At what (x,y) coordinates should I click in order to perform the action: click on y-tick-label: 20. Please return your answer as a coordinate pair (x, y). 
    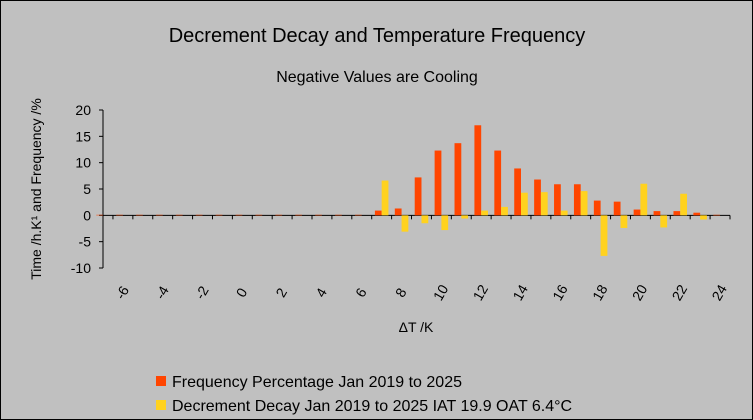
    Looking at the image, I should click on (83, 110).